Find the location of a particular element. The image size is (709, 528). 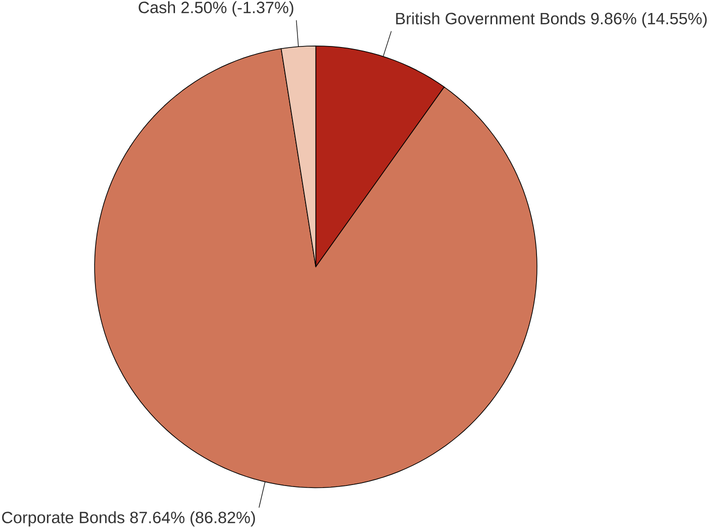

slice-label: British Government Bonds is located at coordinates (491, 18).